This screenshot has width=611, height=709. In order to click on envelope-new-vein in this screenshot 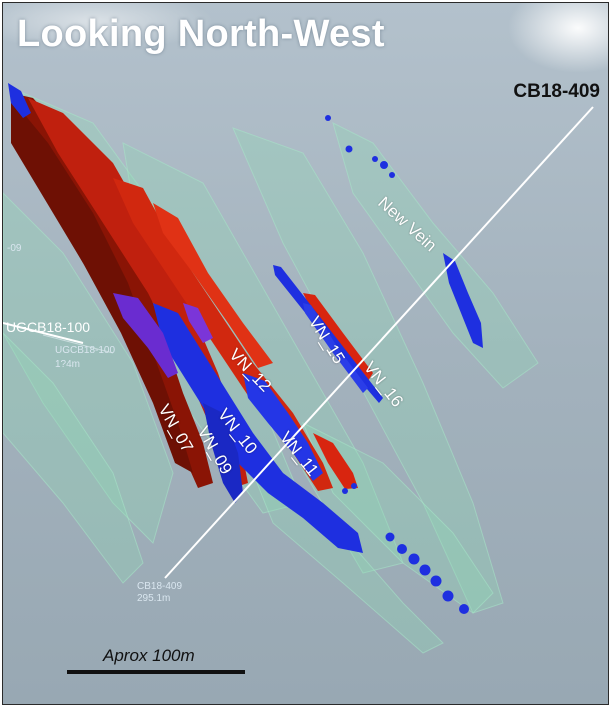, I will do `click(435, 255)`.